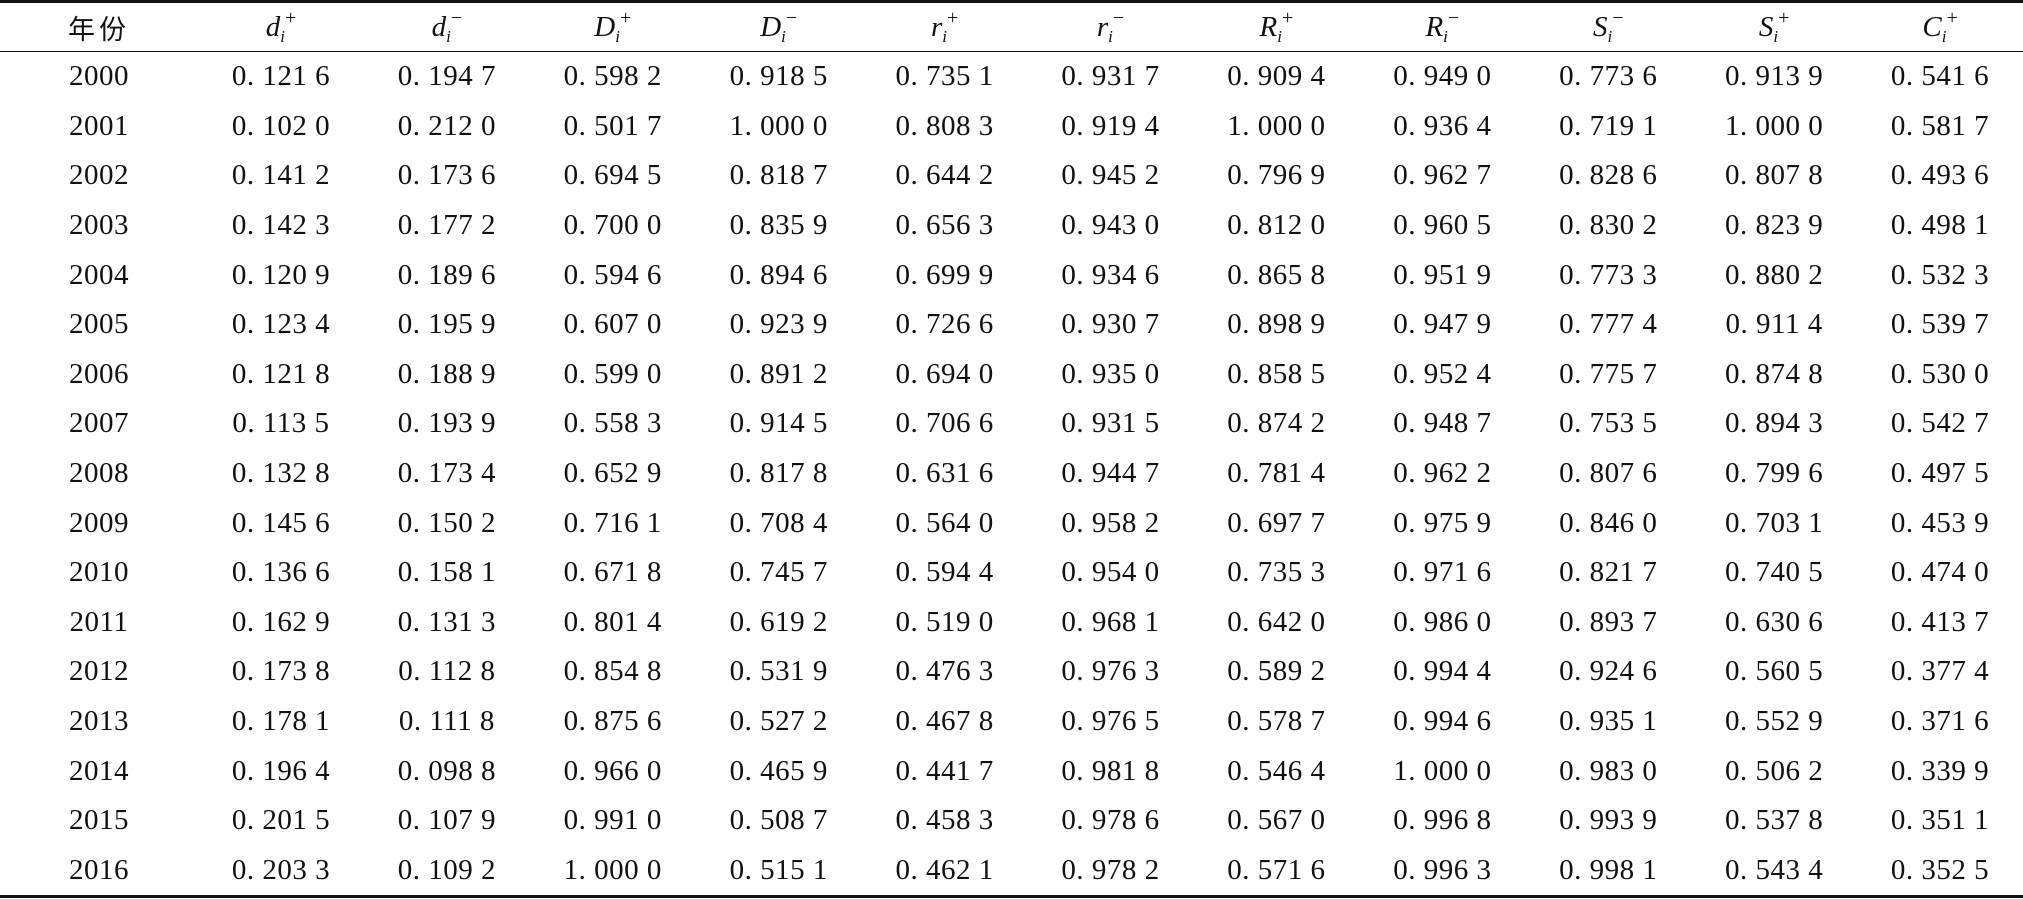 This screenshot has width=2023, height=899. What do you see at coordinates (1608, 324) in the screenshot?
I see `value-cell: 0. 777 4` at bounding box center [1608, 324].